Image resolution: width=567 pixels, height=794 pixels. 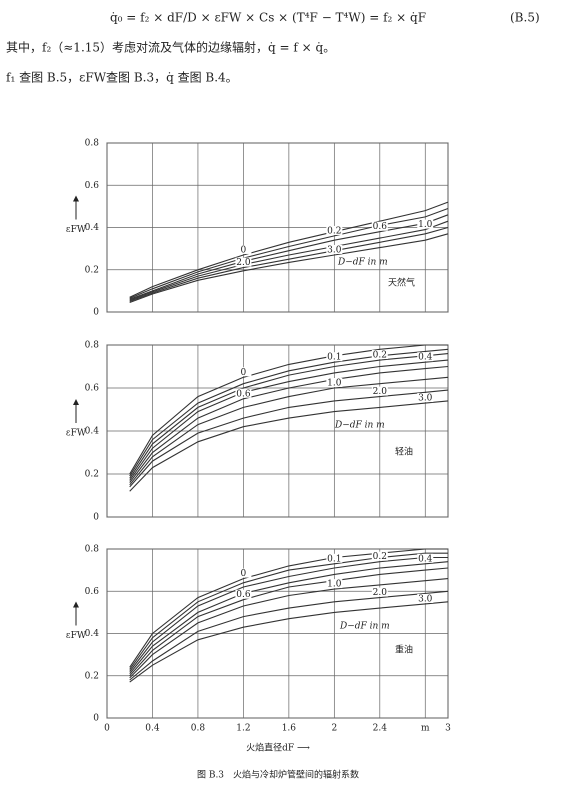 I want to click on x-tick-label: m, so click(x=425, y=729).